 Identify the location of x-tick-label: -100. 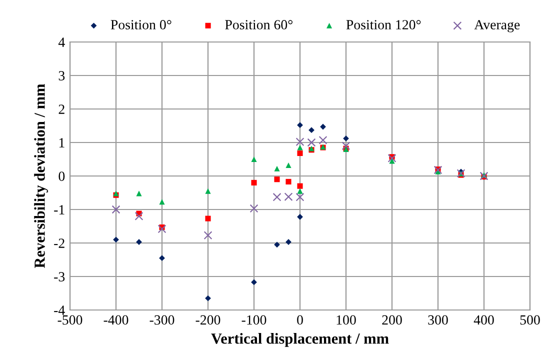
(254, 320).